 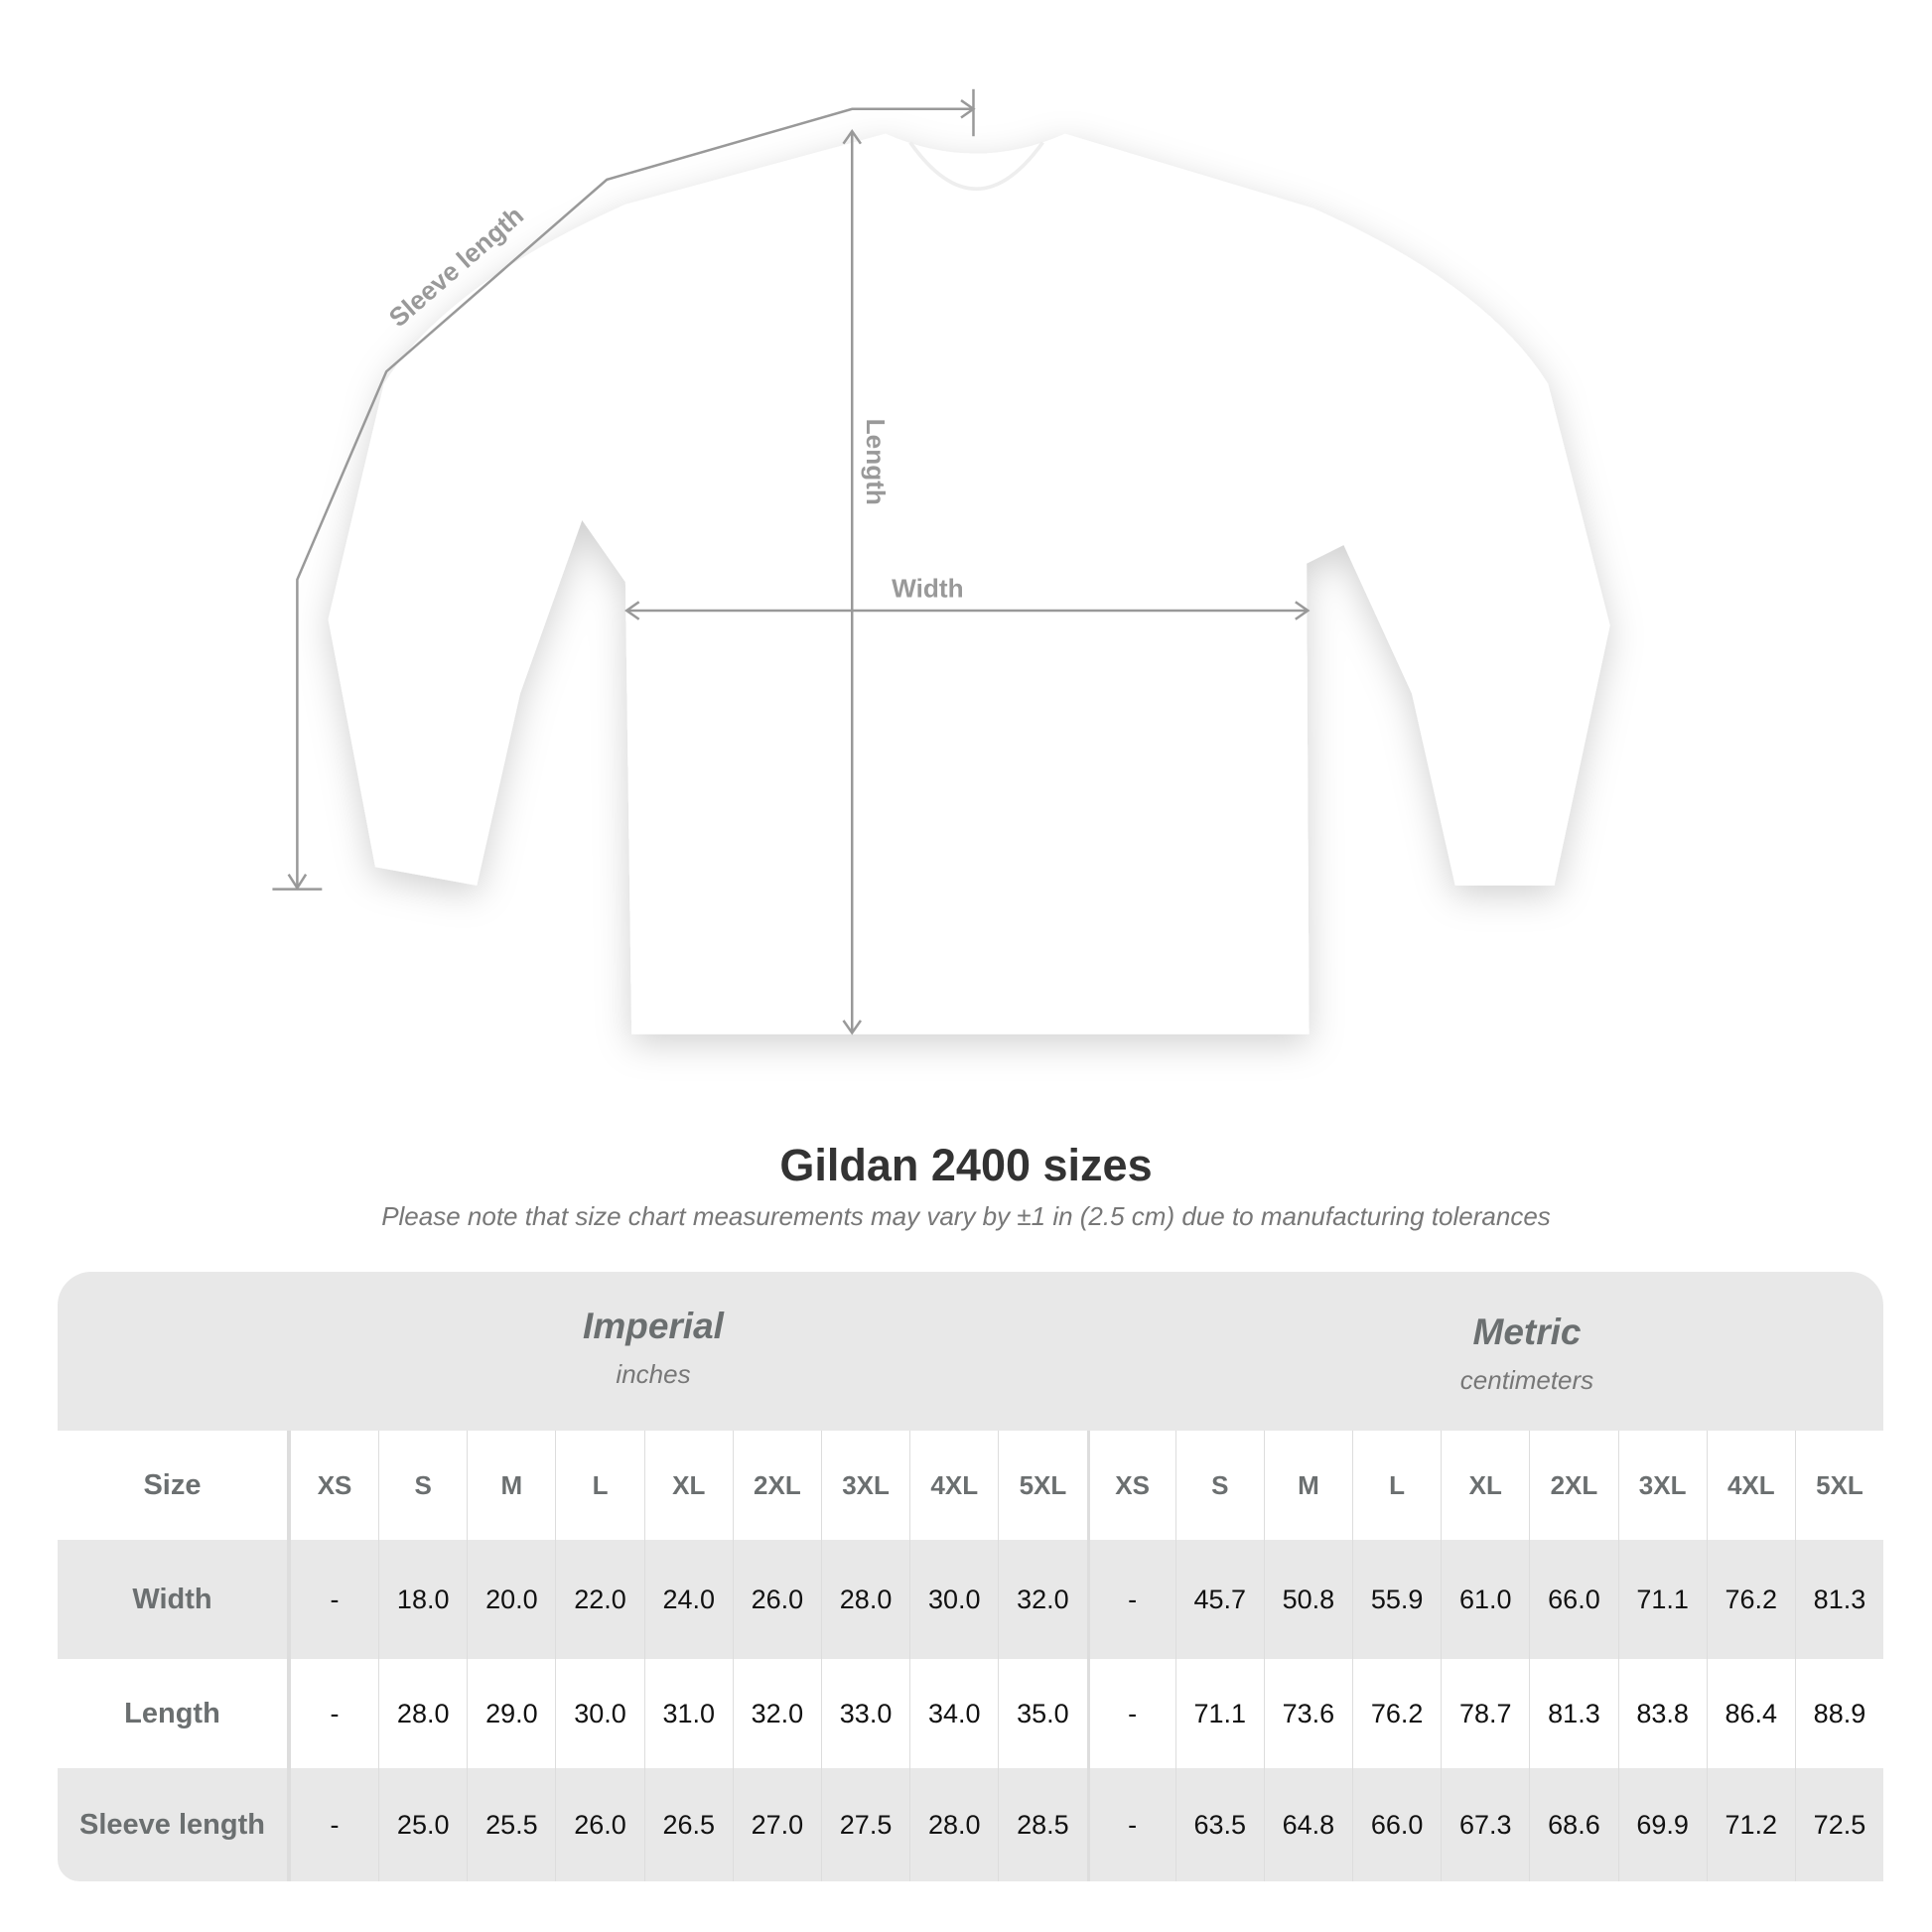 I want to click on imperial-unit: inches, so click(x=654, y=1374).